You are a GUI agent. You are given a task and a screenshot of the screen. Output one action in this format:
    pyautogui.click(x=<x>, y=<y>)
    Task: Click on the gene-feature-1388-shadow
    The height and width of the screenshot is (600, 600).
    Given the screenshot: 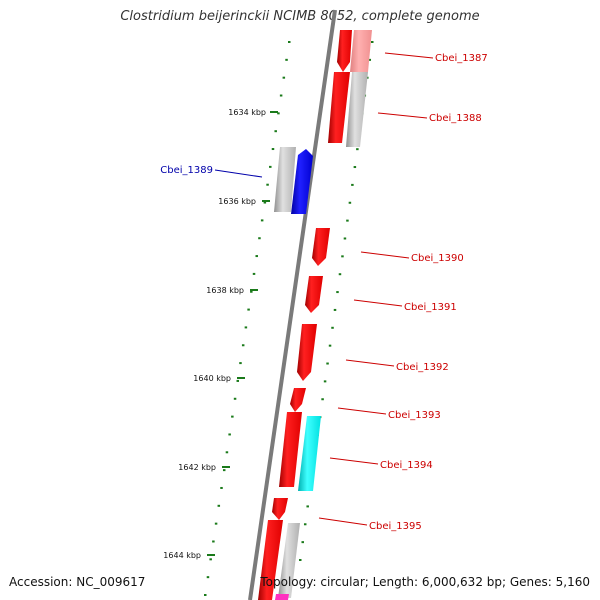 What is the action you would take?
    pyautogui.click(x=357, y=109)
    